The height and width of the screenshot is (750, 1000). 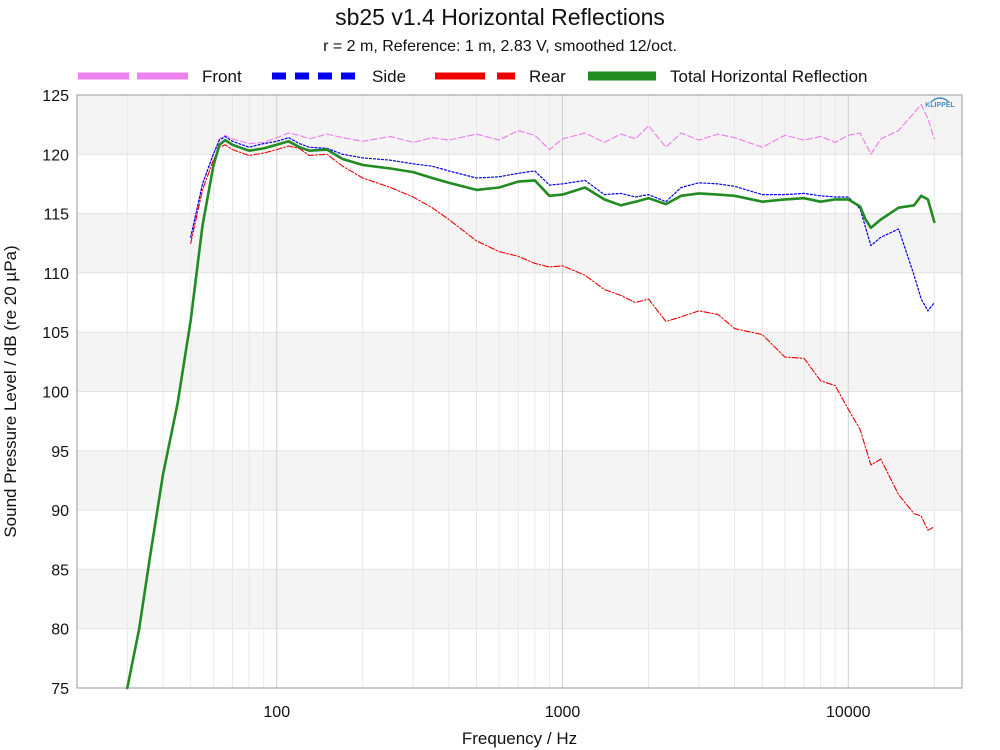 What do you see at coordinates (500, 17) in the screenshot?
I see `chart-title: sb25 v1.4 Horizontal Reflections` at bounding box center [500, 17].